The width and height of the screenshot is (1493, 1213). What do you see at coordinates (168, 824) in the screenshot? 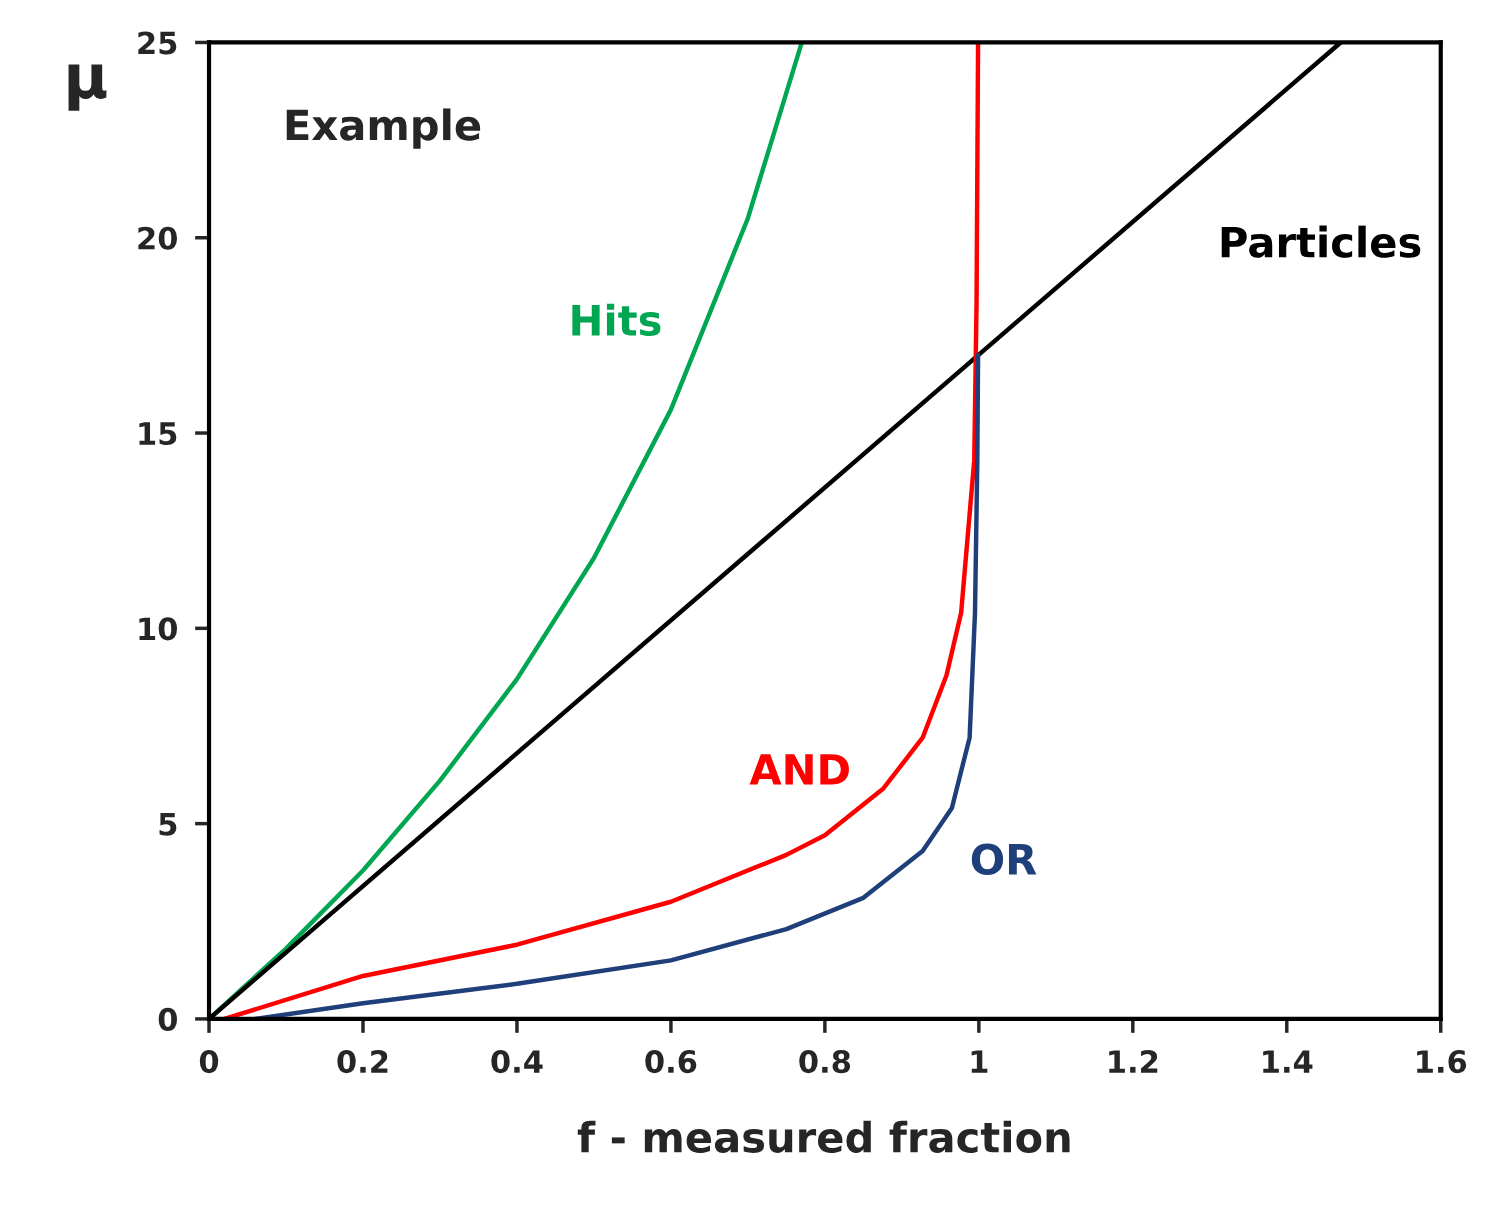
I see `y-tick-label: 5` at bounding box center [168, 824].